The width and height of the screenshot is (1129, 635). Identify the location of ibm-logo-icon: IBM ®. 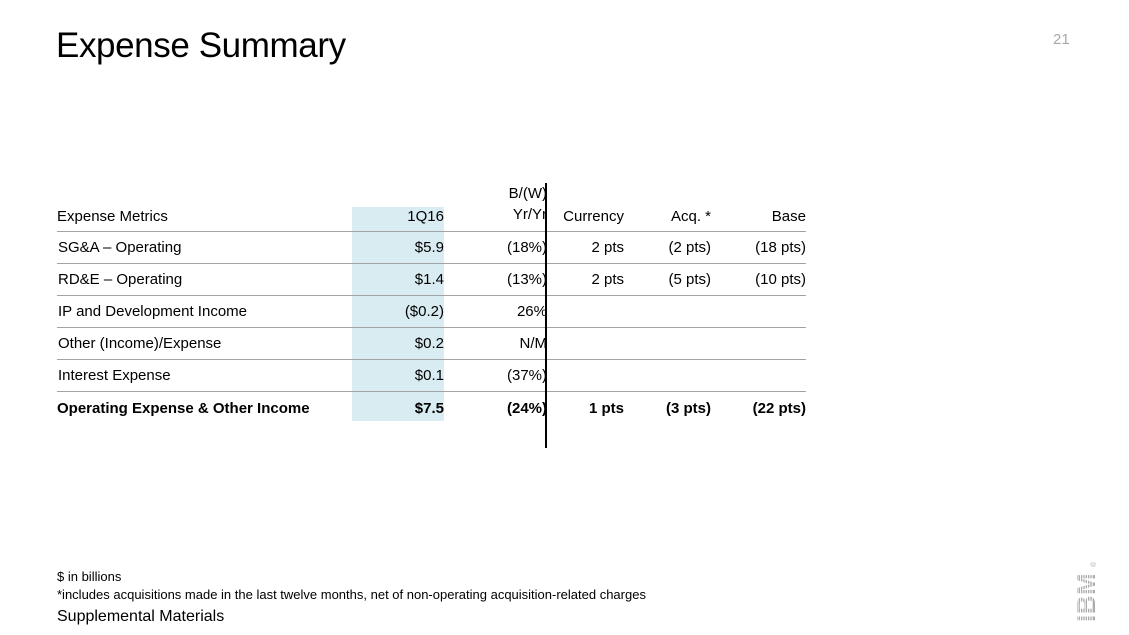
(1086, 590).